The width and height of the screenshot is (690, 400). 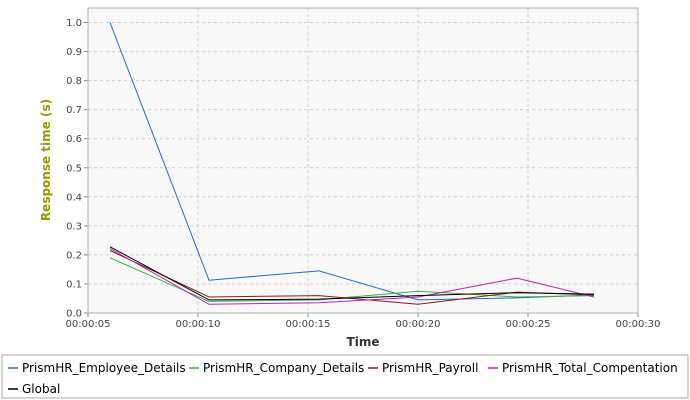 What do you see at coordinates (74, 23) in the screenshot?
I see `y-tick-label: 1.0` at bounding box center [74, 23].